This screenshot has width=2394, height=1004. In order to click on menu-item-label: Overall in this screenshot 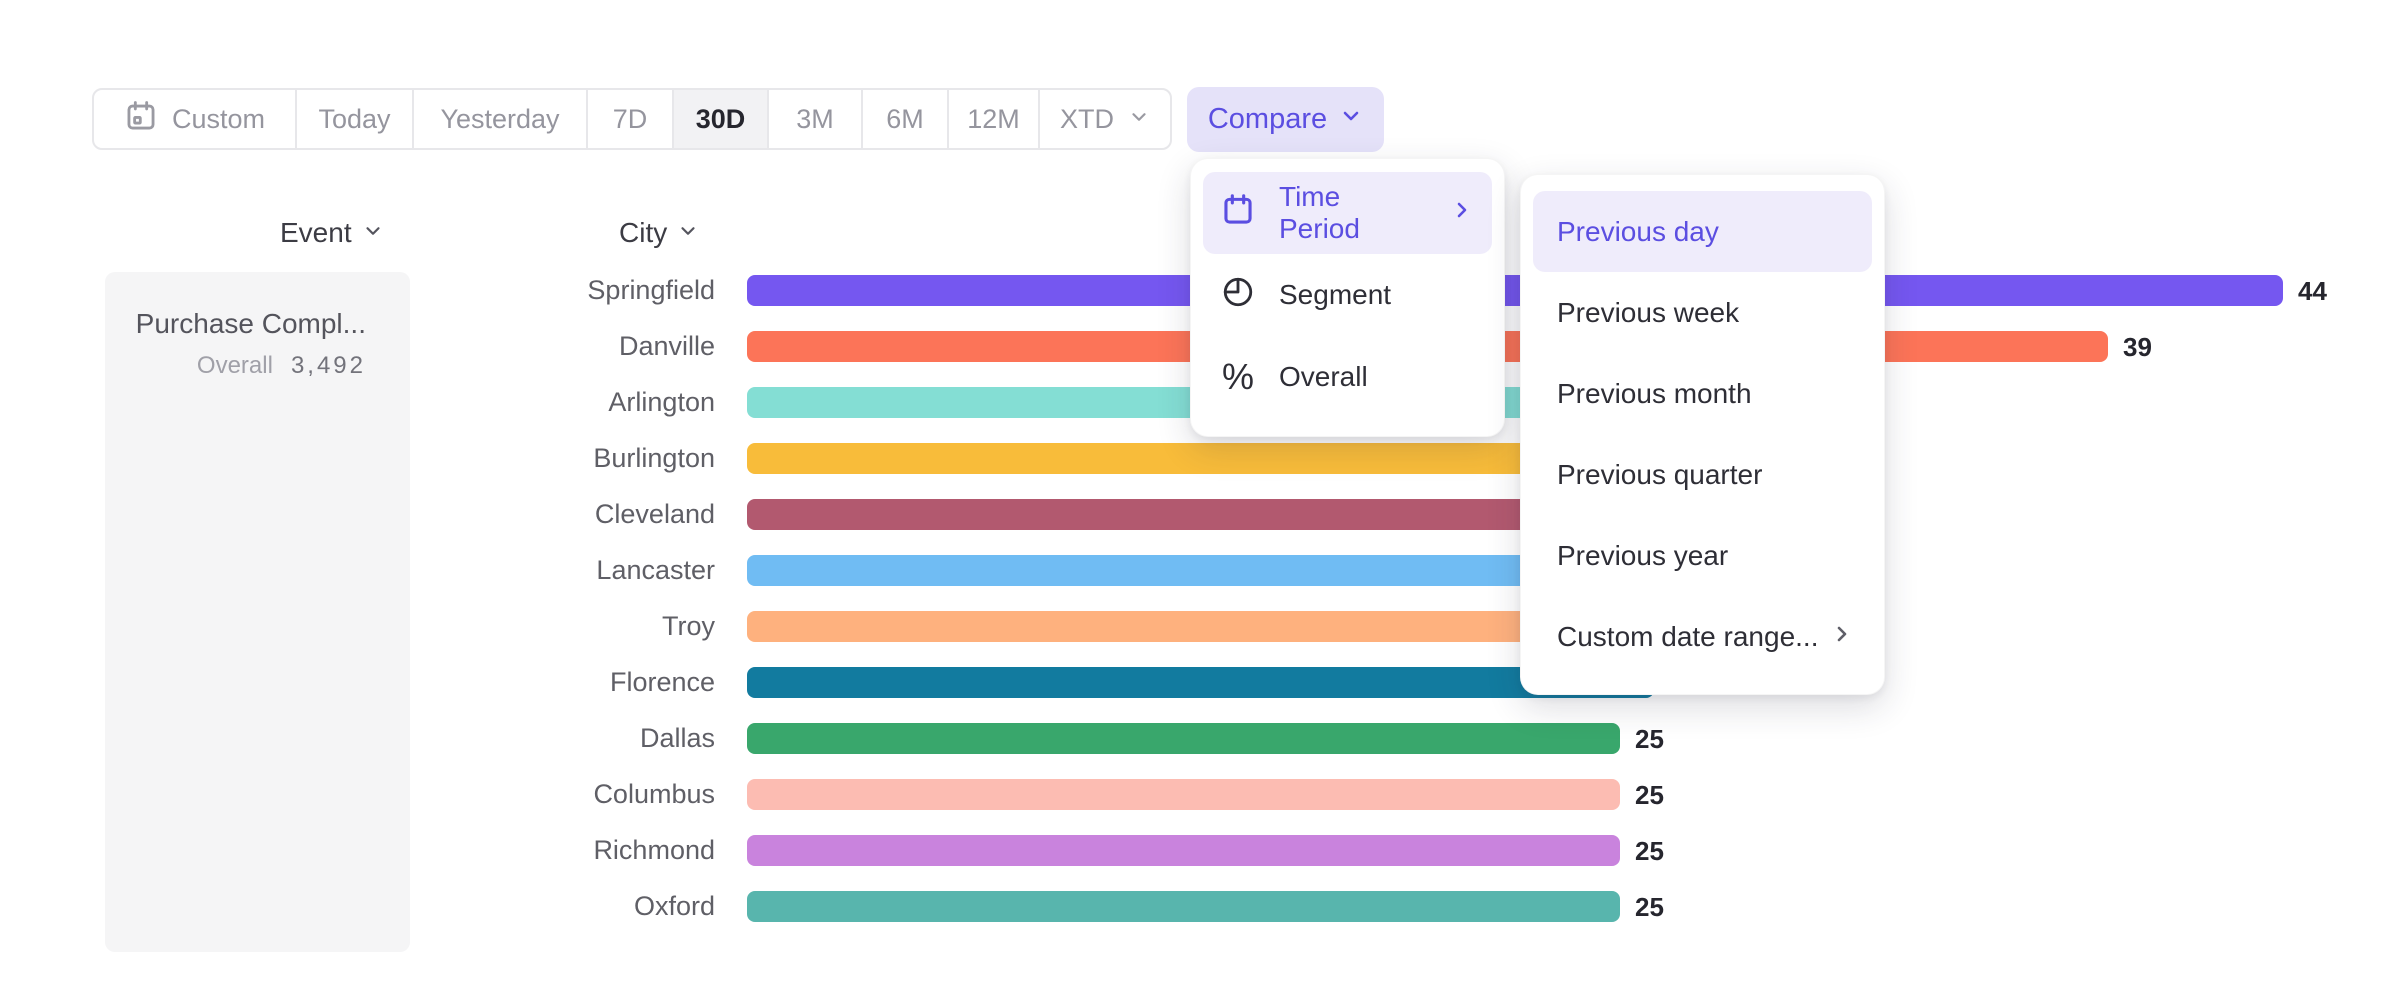, I will do `click(1323, 376)`.